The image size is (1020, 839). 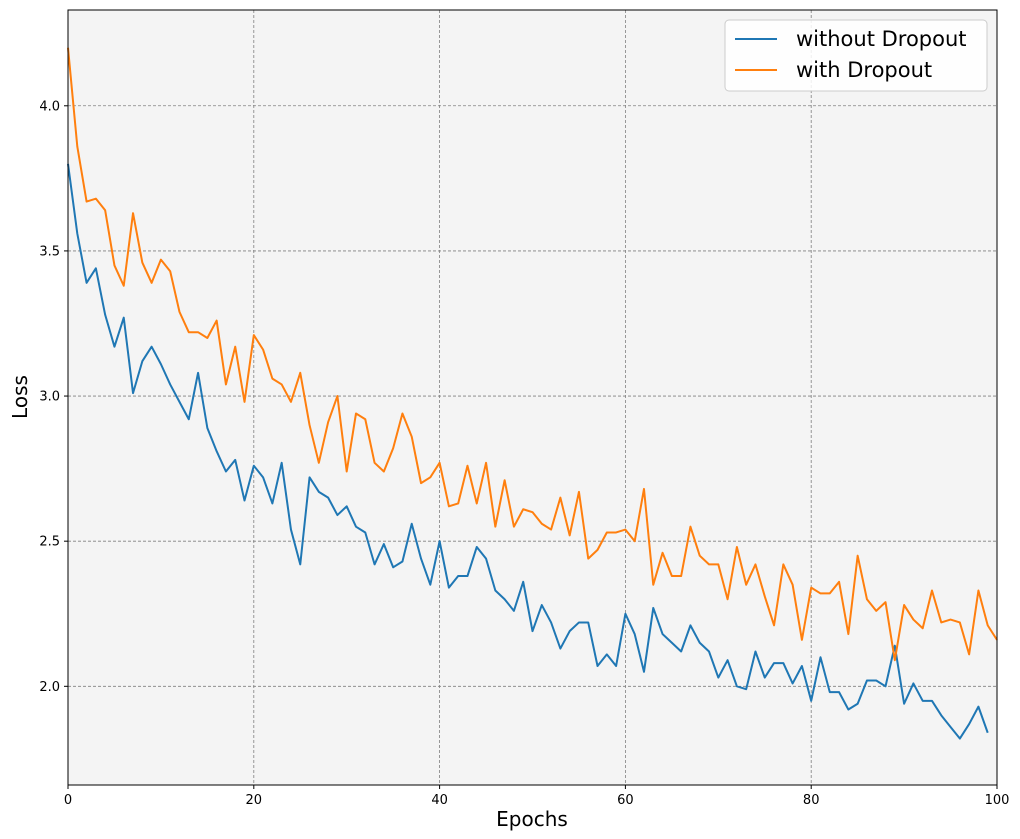 What do you see at coordinates (49, 397) in the screenshot?
I see `y-tick-label: 3.0` at bounding box center [49, 397].